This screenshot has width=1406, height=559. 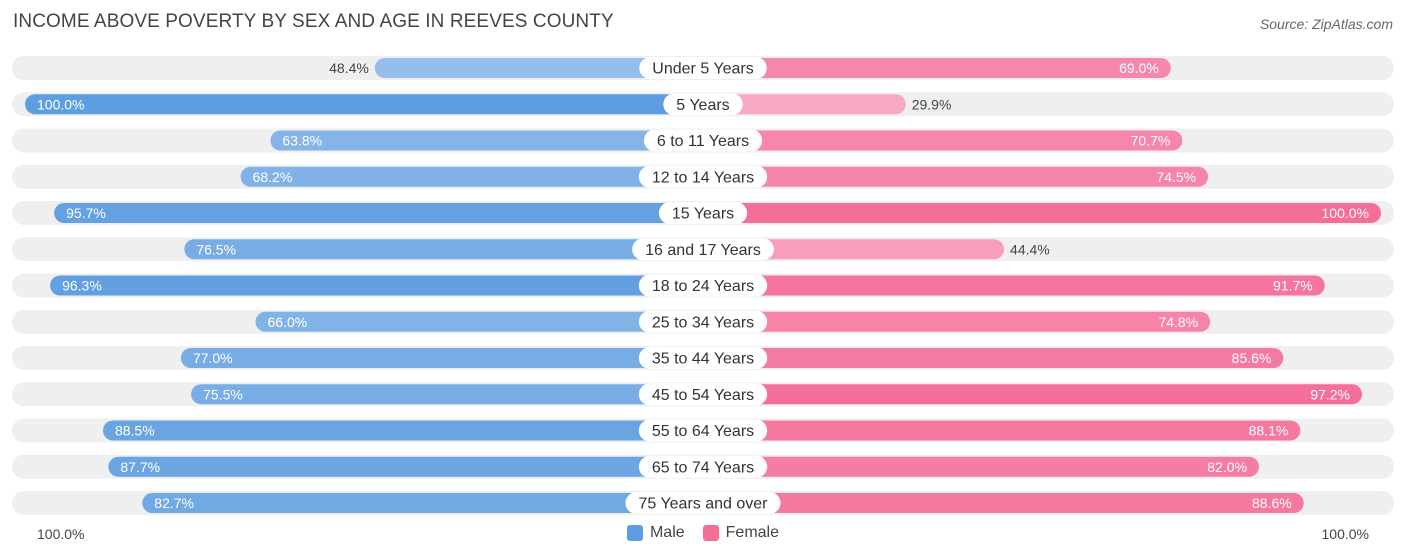 I want to click on value-label-female: 74.8%, so click(x=1178, y=322).